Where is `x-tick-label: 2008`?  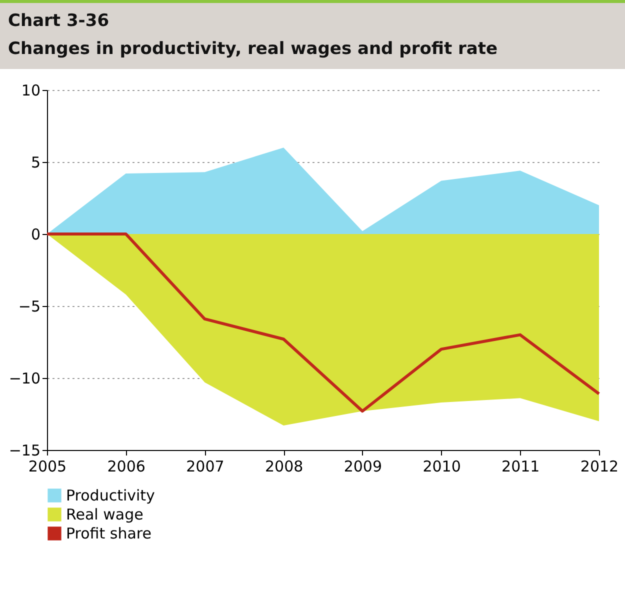
x-tick-label: 2008 is located at coordinates (284, 467).